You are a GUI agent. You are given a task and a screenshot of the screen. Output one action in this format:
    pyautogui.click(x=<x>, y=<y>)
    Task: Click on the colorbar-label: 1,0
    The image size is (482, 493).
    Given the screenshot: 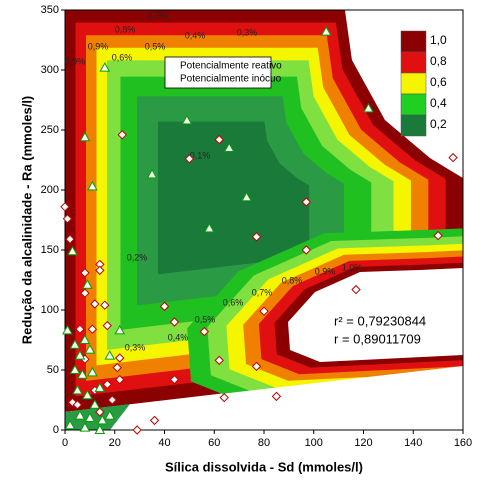 What is the action you would take?
    pyautogui.click(x=438, y=40)
    